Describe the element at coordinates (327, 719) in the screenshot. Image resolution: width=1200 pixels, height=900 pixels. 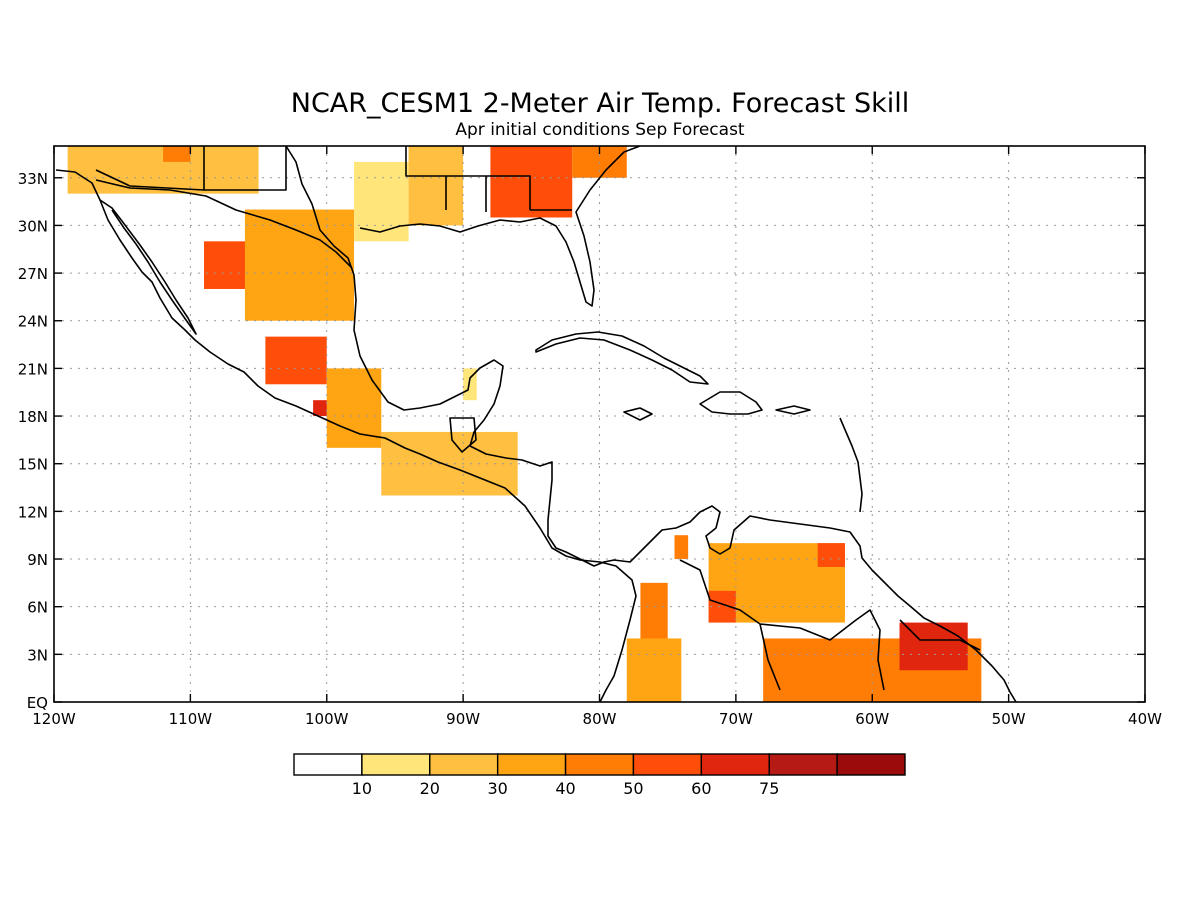
I see `lon-tick-label: 100W` at that location.